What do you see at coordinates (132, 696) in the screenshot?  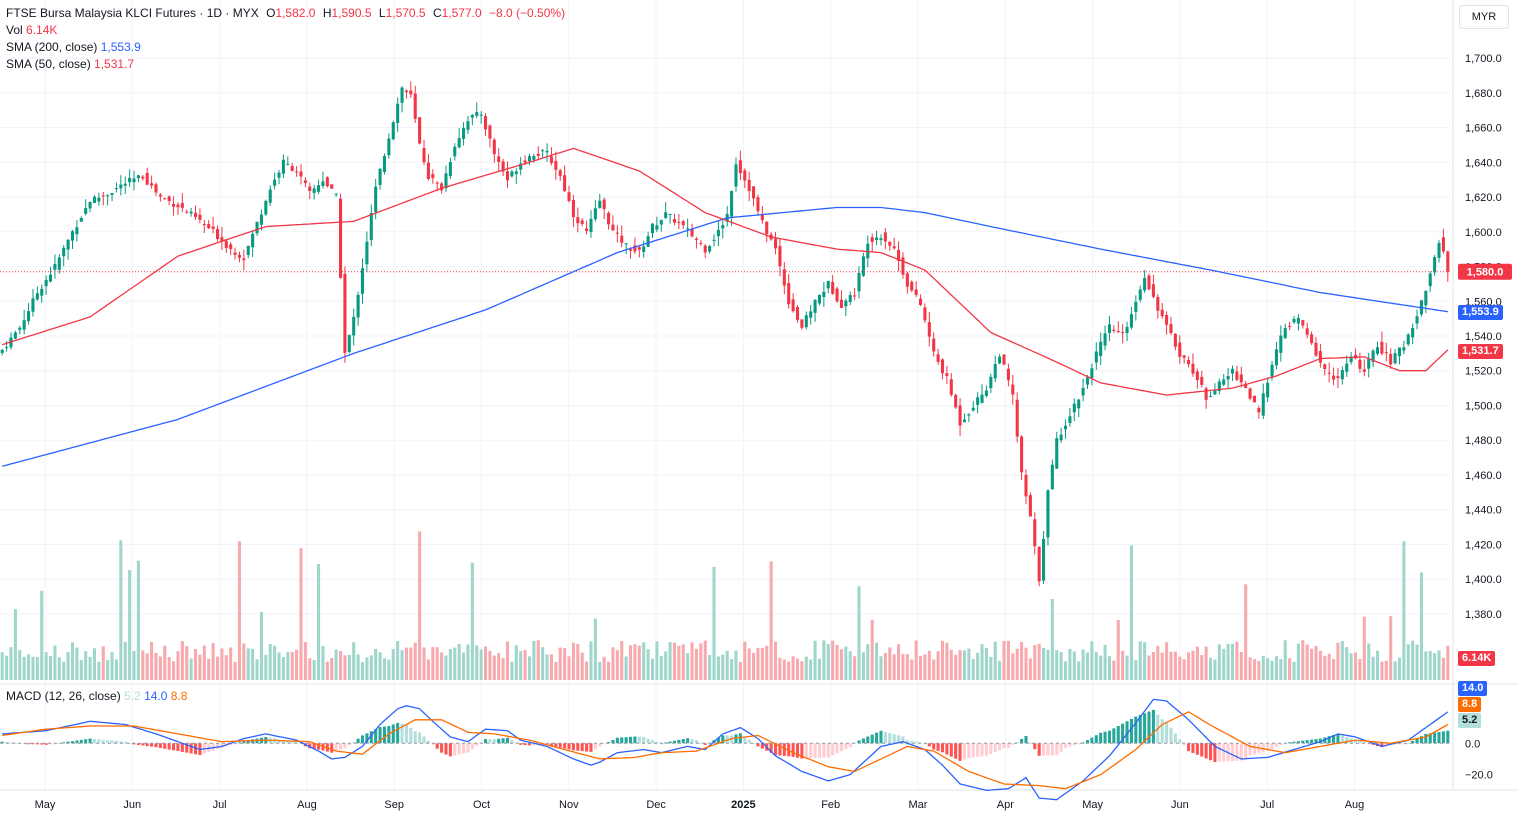 I see `macd-hist-value: 5.2` at bounding box center [132, 696].